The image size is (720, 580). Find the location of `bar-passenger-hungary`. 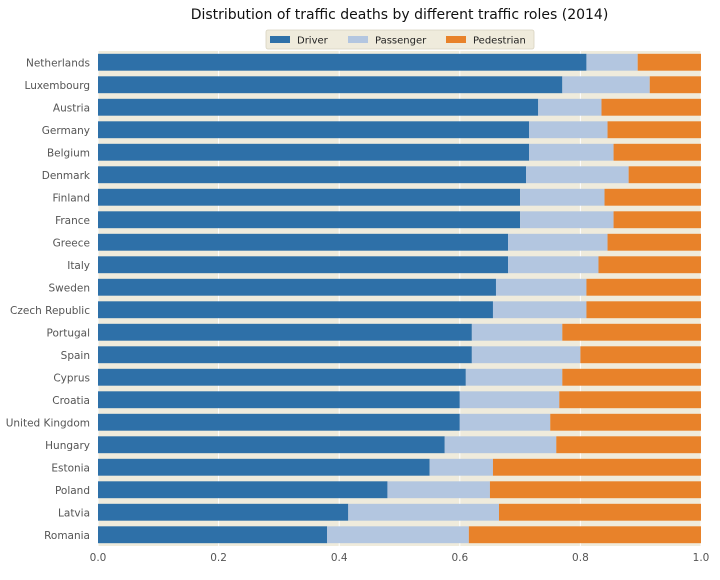

bar-passenger-hungary is located at coordinates (500, 445).